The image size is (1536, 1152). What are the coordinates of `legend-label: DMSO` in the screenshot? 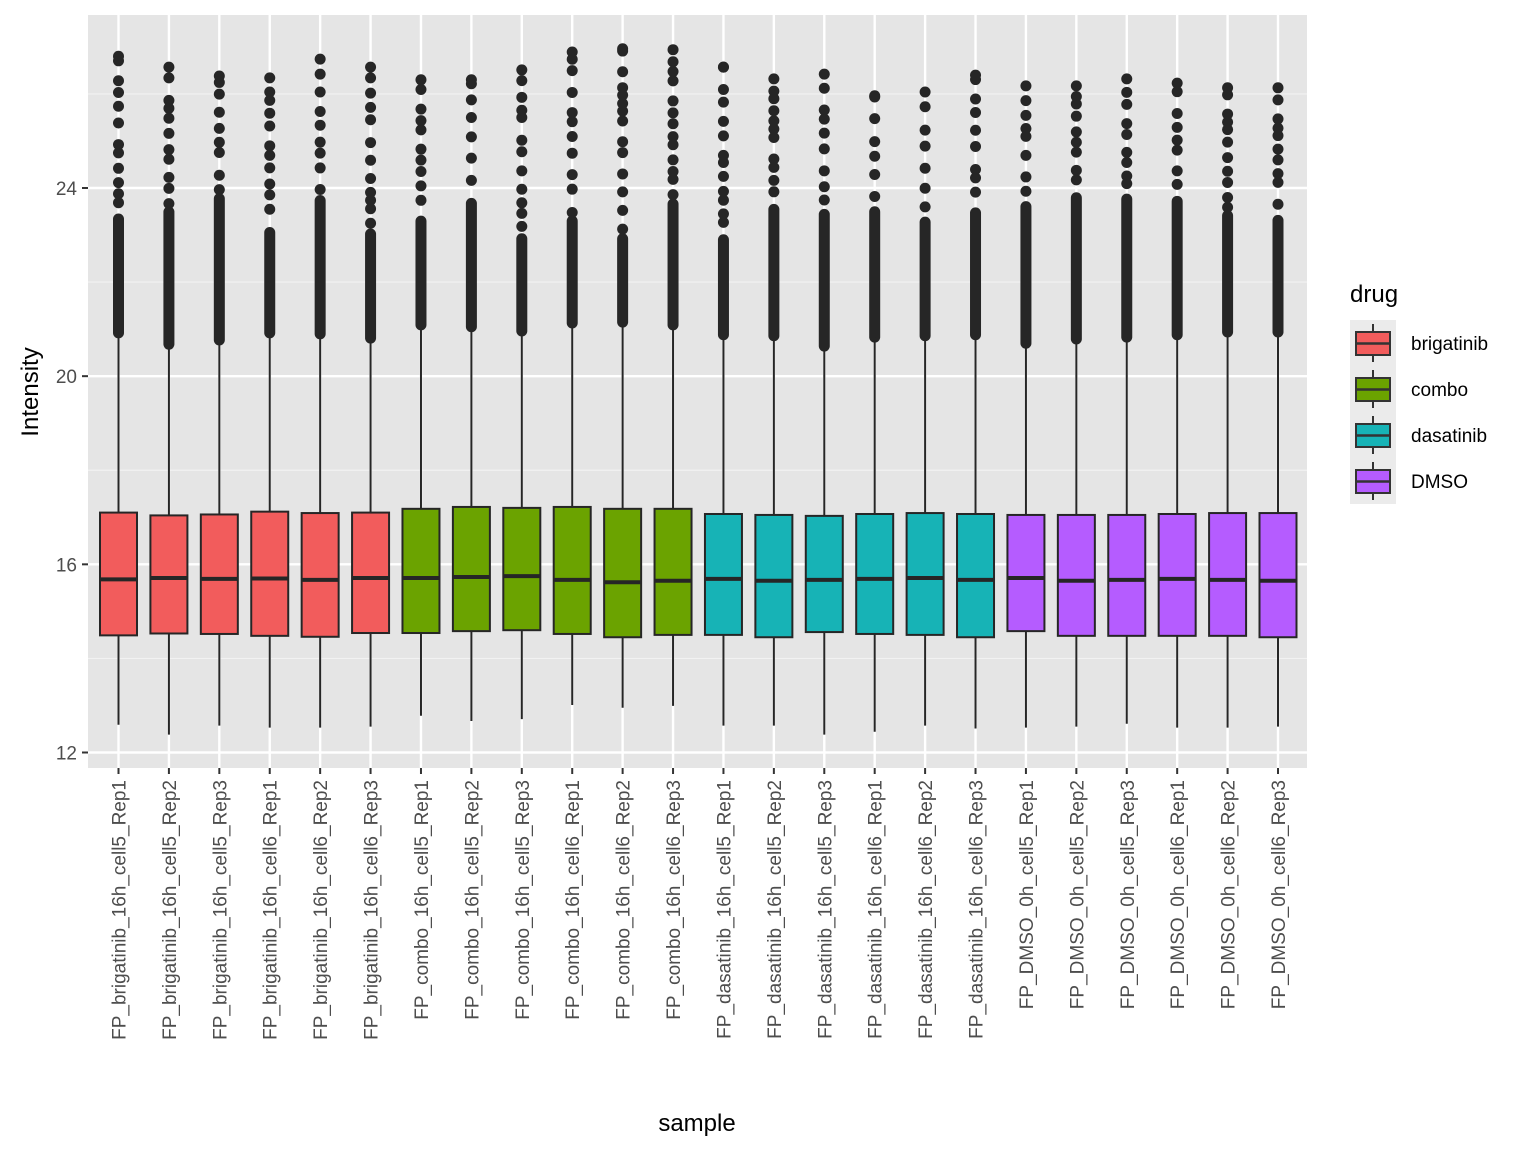 It's located at (1439, 482).